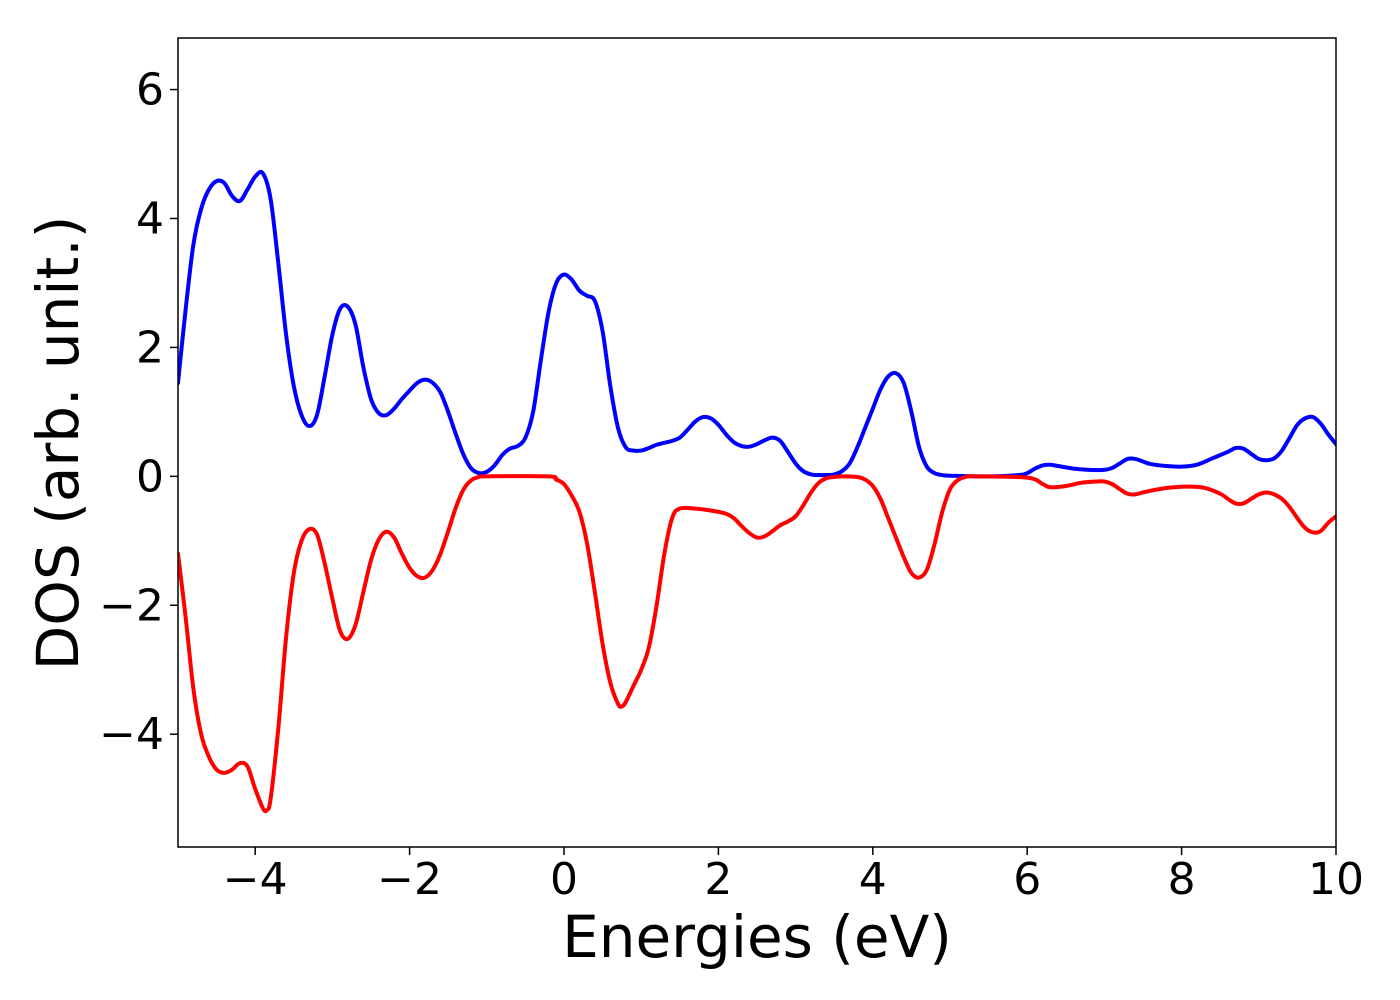  I want to click on x-tick-label: 2, so click(718, 879).